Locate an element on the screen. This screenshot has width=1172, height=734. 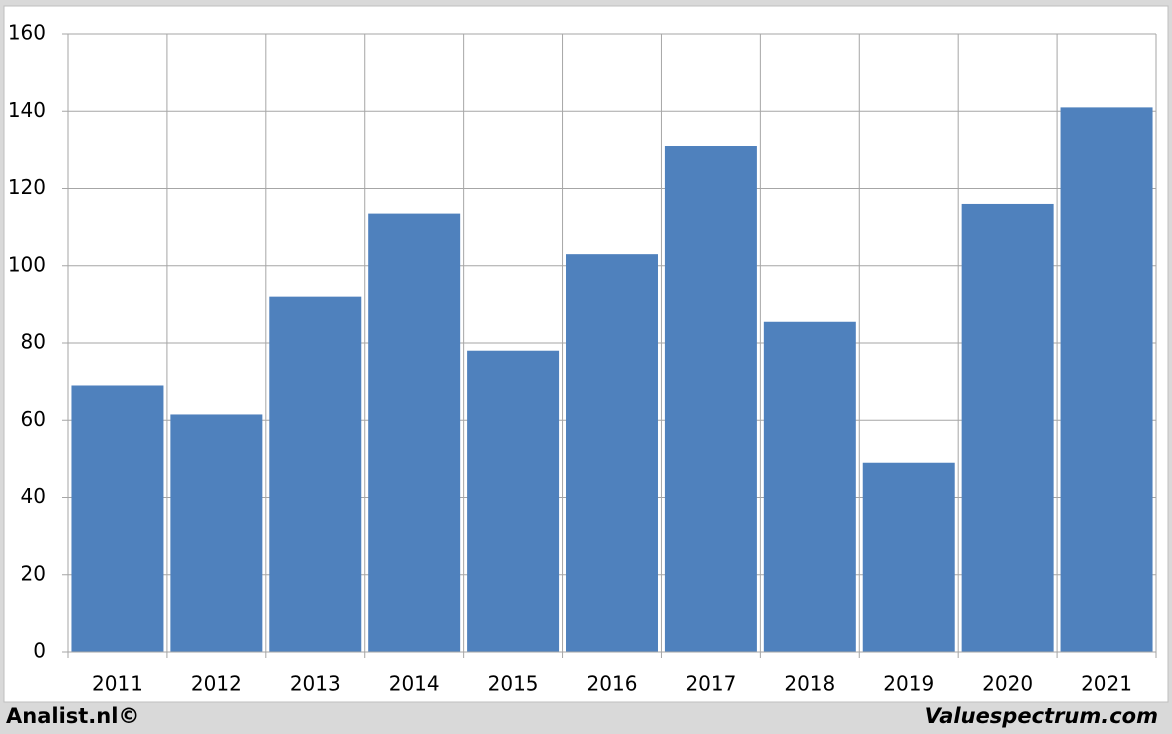
y-tick-label: 160 is located at coordinates (27, 33).